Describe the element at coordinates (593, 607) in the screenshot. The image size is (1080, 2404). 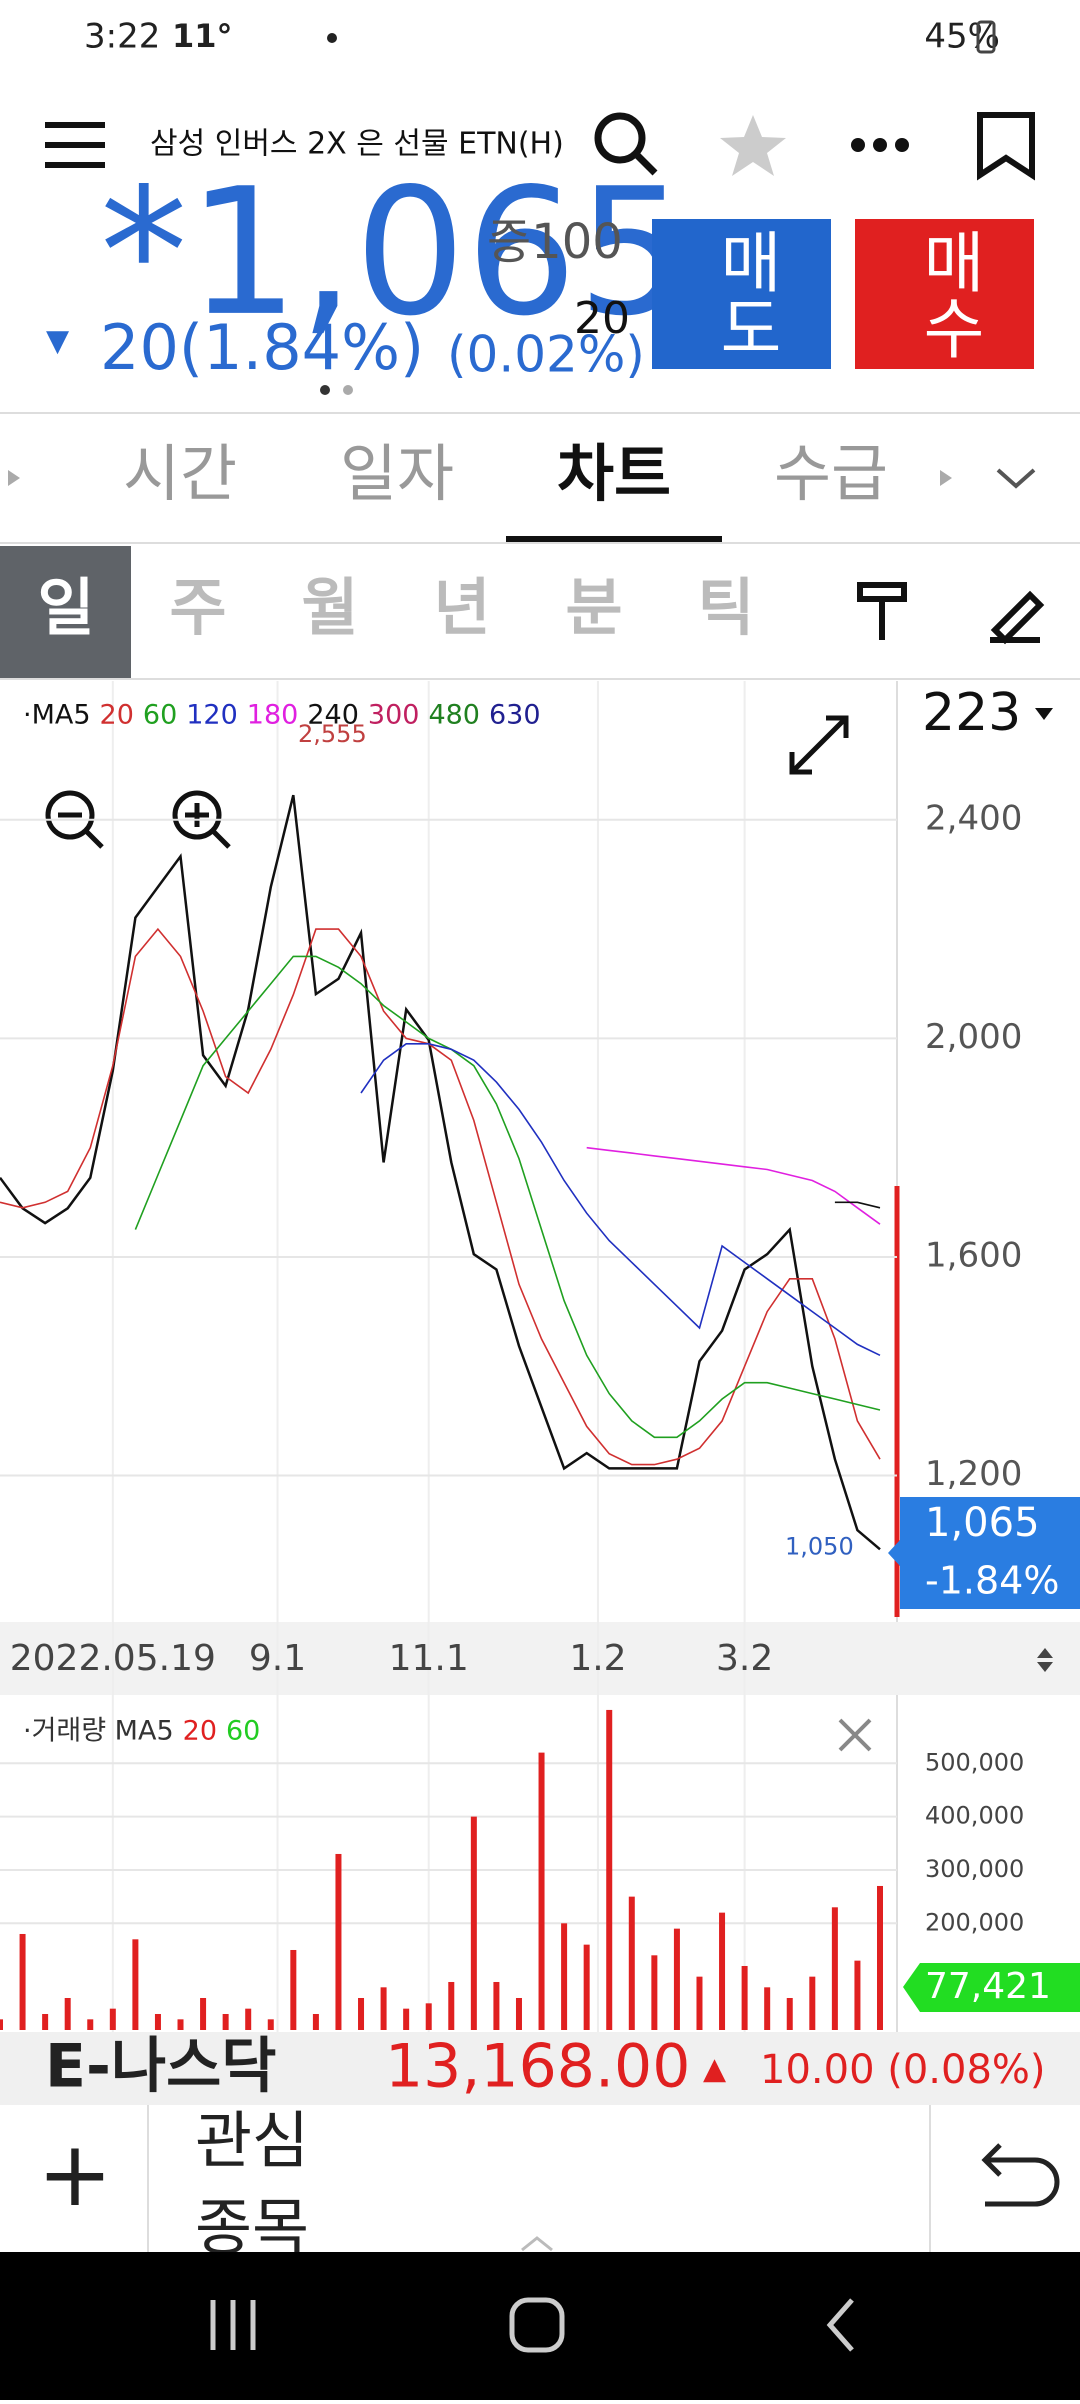
I see `period: 분` at that location.